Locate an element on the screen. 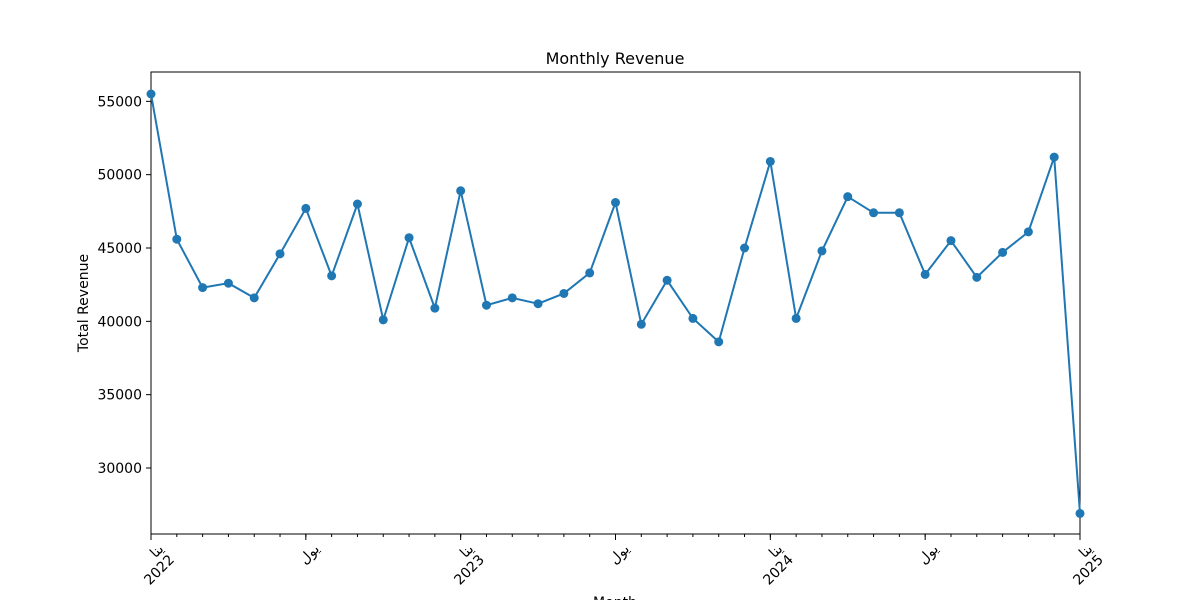  y-tick-label: 45000 is located at coordinates (119, 249).